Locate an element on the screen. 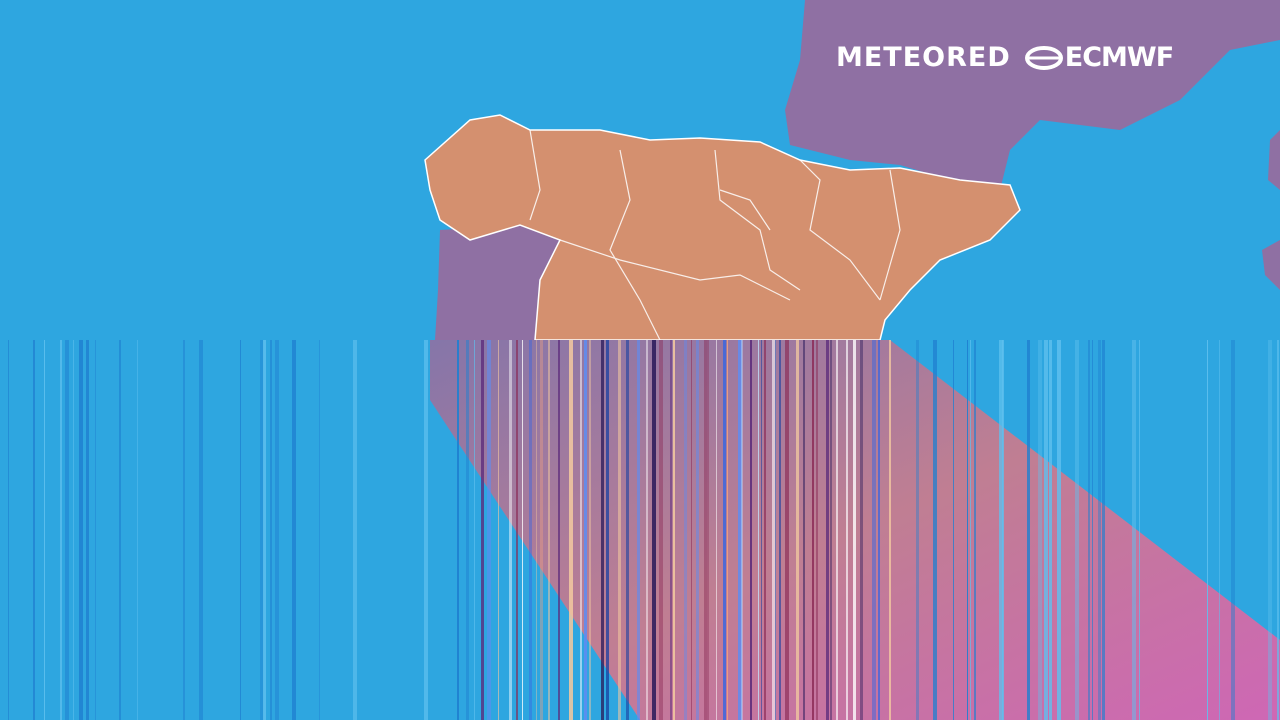  meteored-logo: METEORED is located at coordinates (923, 57).